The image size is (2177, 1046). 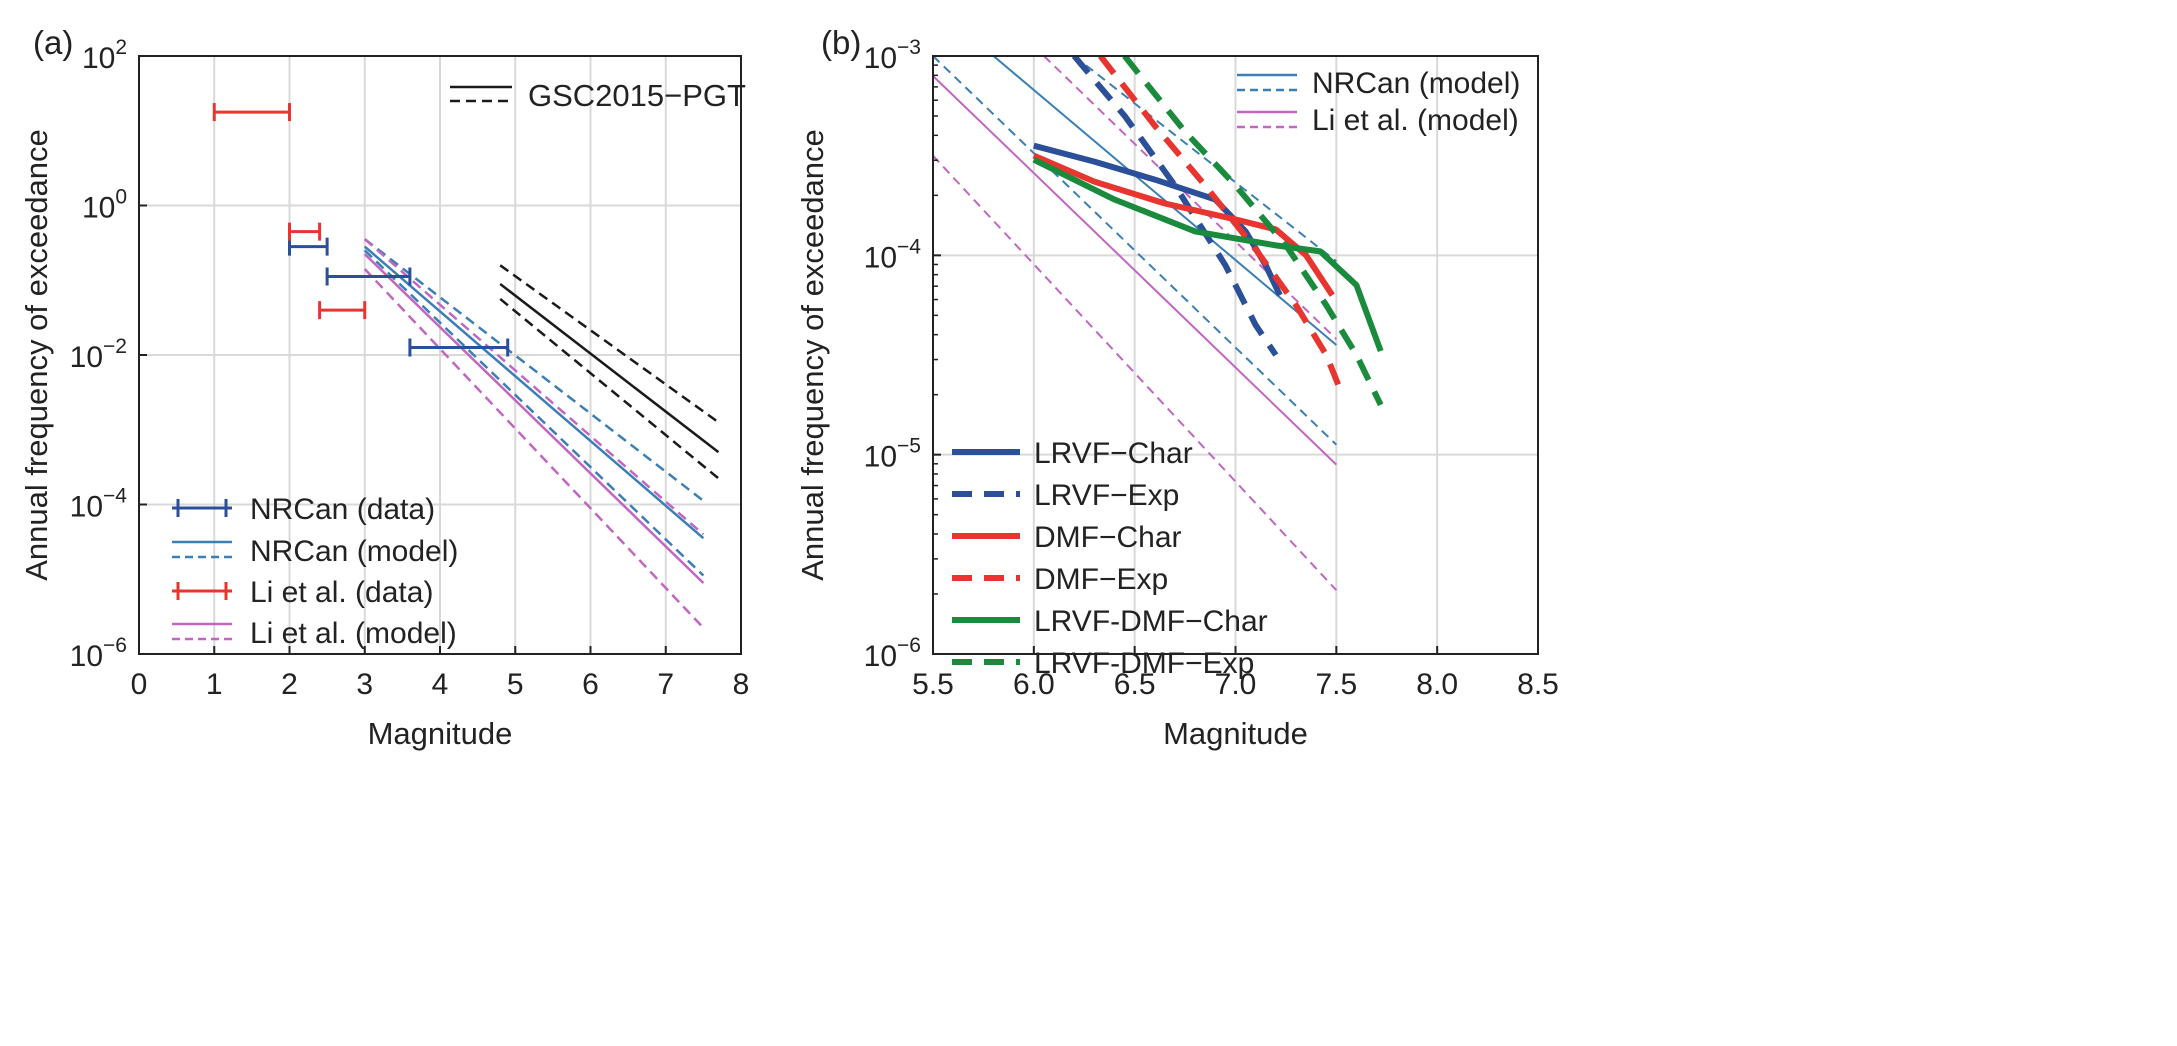 What do you see at coordinates (1144, 663) in the screenshot?
I see `legend-label: LRVF-DMF−Exp` at bounding box center [1144, 663].